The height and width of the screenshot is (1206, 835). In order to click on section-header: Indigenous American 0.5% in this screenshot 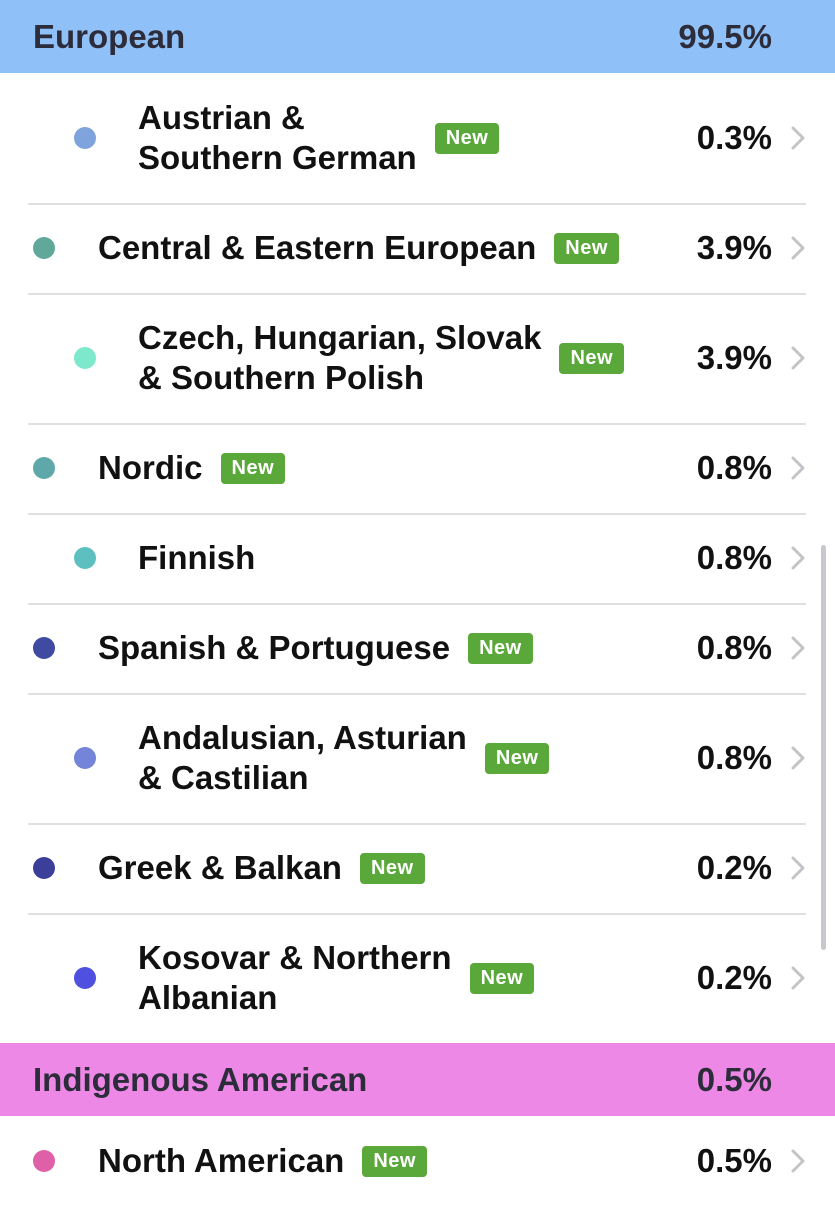, I will do `click(417, 1079)`.